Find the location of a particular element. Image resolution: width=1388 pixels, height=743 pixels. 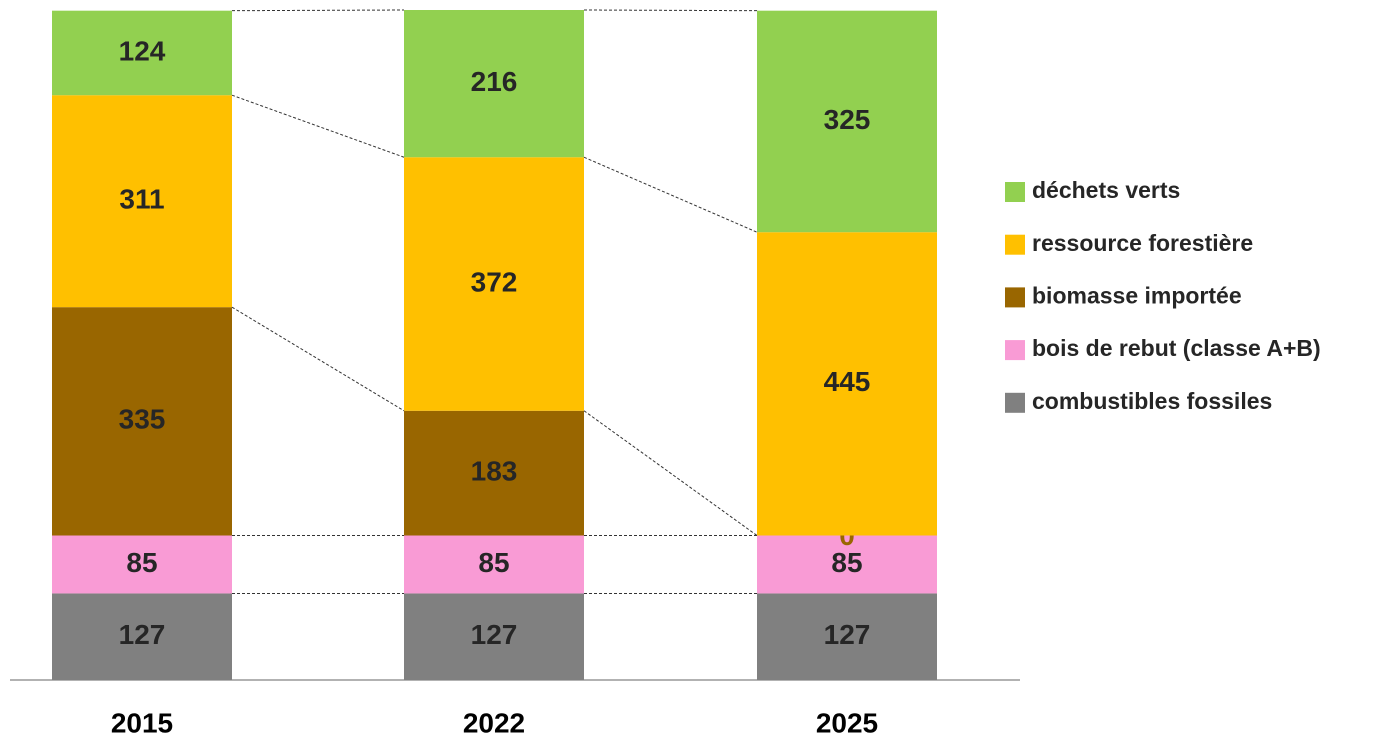

value-label: 372 is located at coordinates (494, 281).